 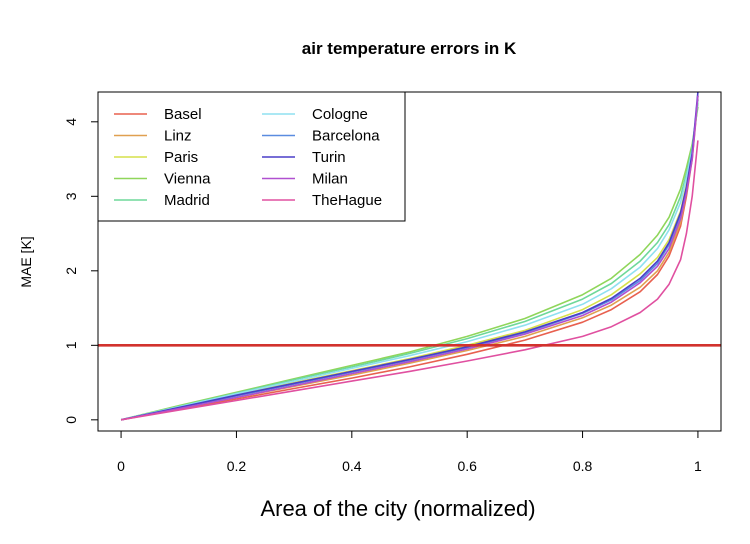 What do you see at coordinates (397, 508) in the screenshot?
I see `x-axis-label: Area of the city (normalized)` at bounding box center [397, 508].